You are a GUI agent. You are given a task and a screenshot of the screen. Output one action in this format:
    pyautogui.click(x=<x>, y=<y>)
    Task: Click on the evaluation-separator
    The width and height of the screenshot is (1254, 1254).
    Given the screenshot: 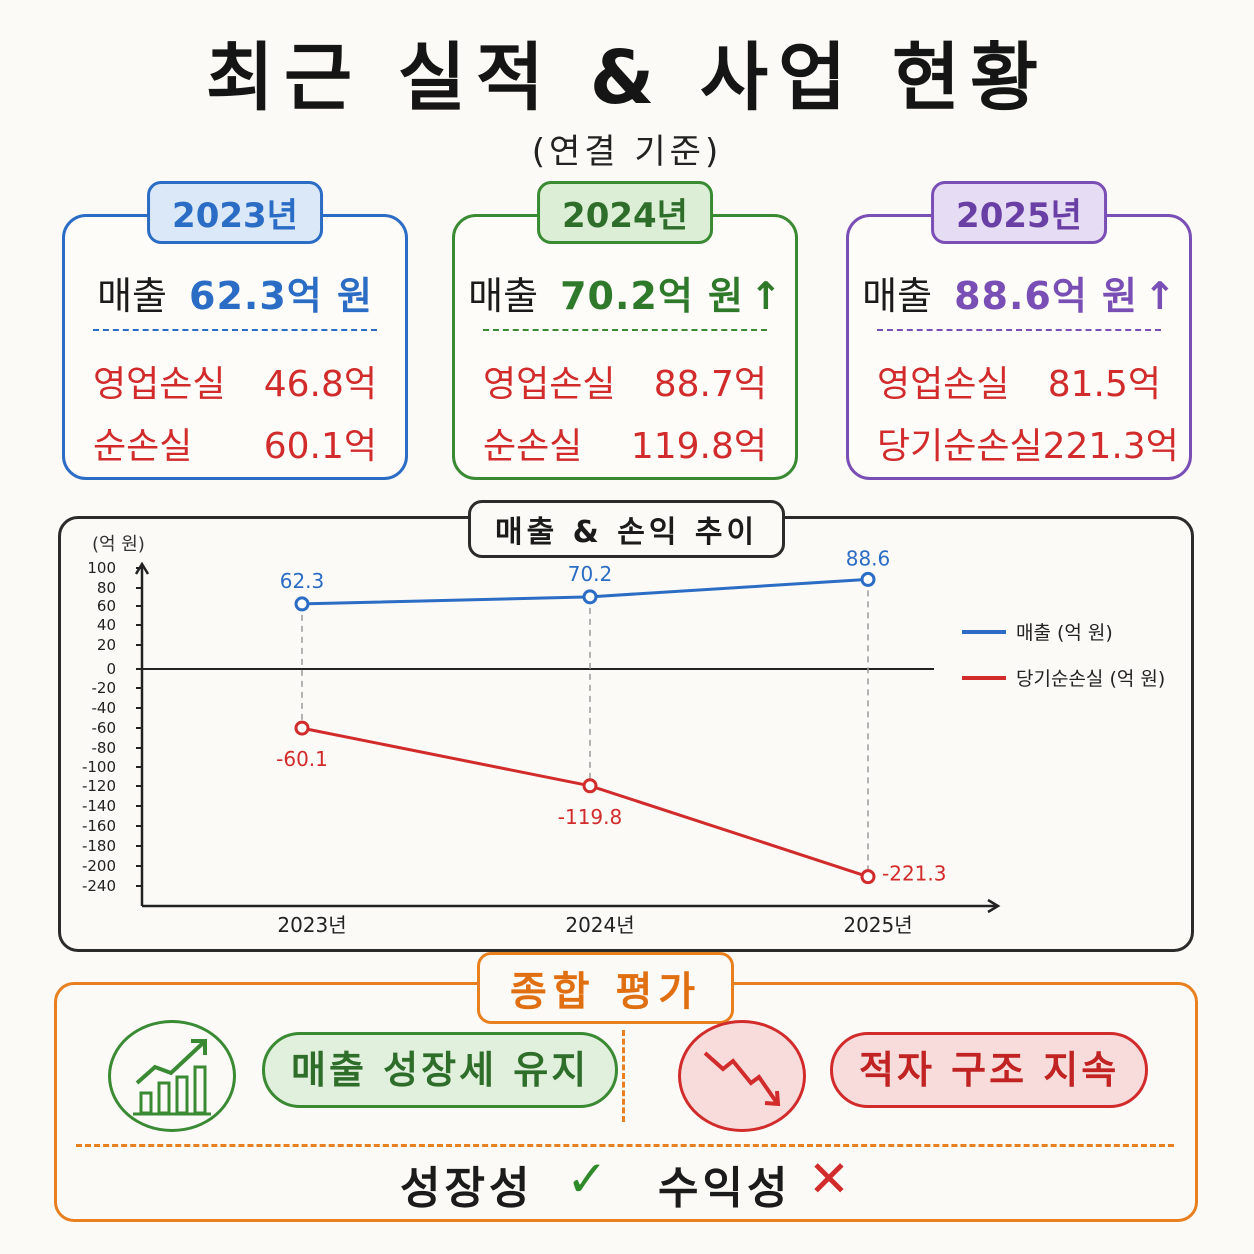 What is the action you would take?
    pyautogui.click(x=625, y=1145)
    